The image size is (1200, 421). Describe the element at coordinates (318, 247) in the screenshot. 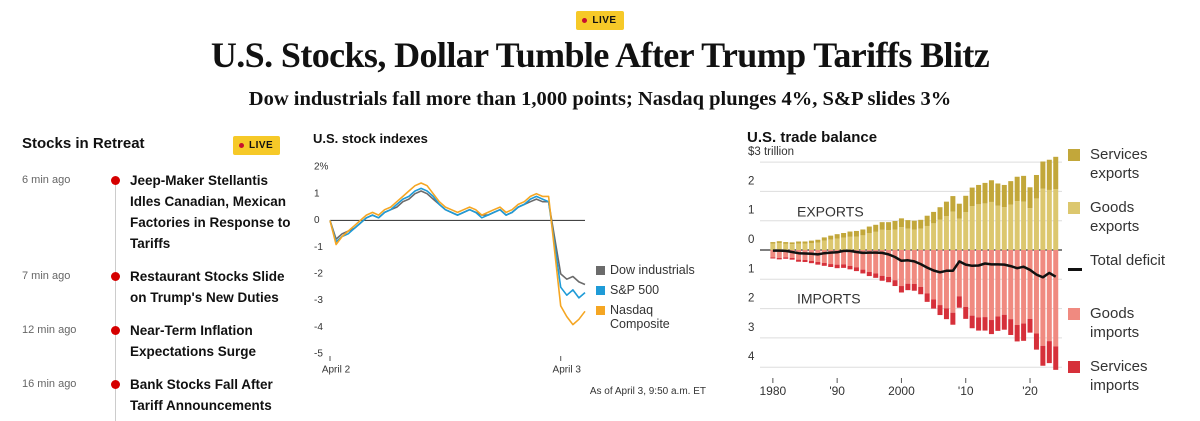

I see `y-tick-label: -1` at that location.